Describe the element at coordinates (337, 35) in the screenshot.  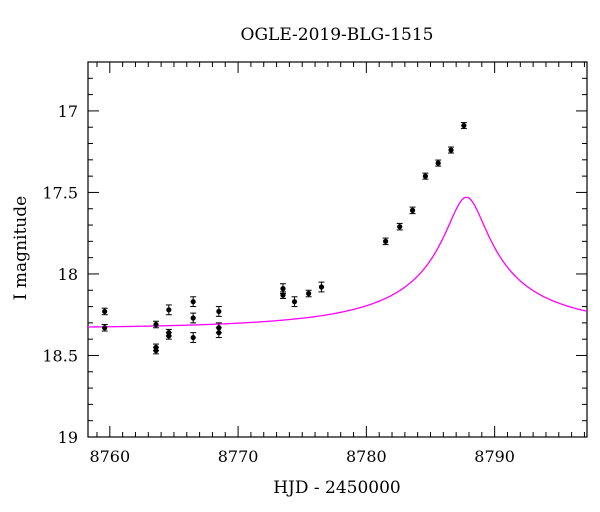
I see `chart-title: OGLE-2019-BLG-1515` at that location.